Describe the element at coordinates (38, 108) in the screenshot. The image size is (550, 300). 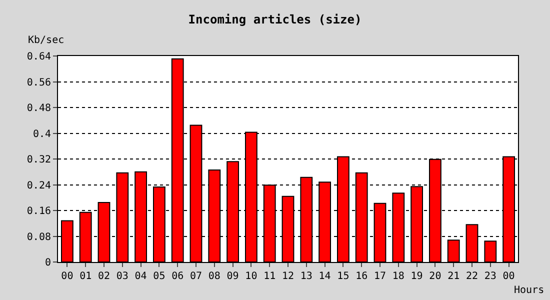
I see `y-tick-label: 0.48` at that location.